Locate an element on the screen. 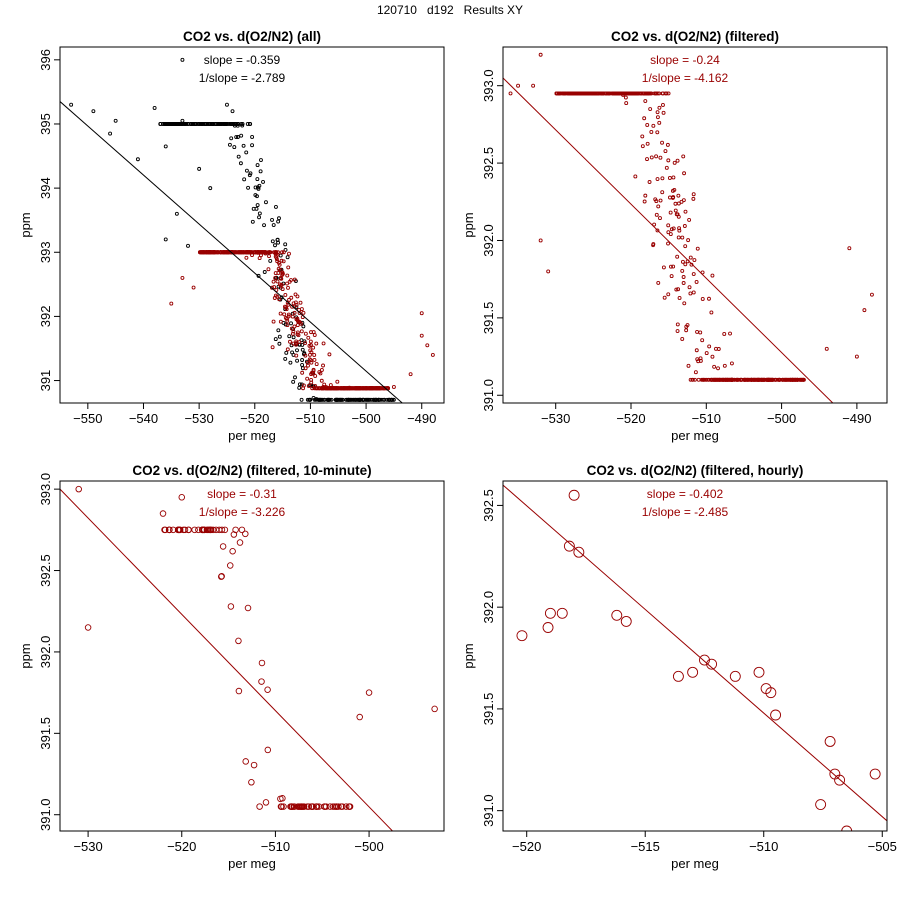 The image size is (900, 900). y-tick-label: 393.0 is located at coordinates (488, 85).